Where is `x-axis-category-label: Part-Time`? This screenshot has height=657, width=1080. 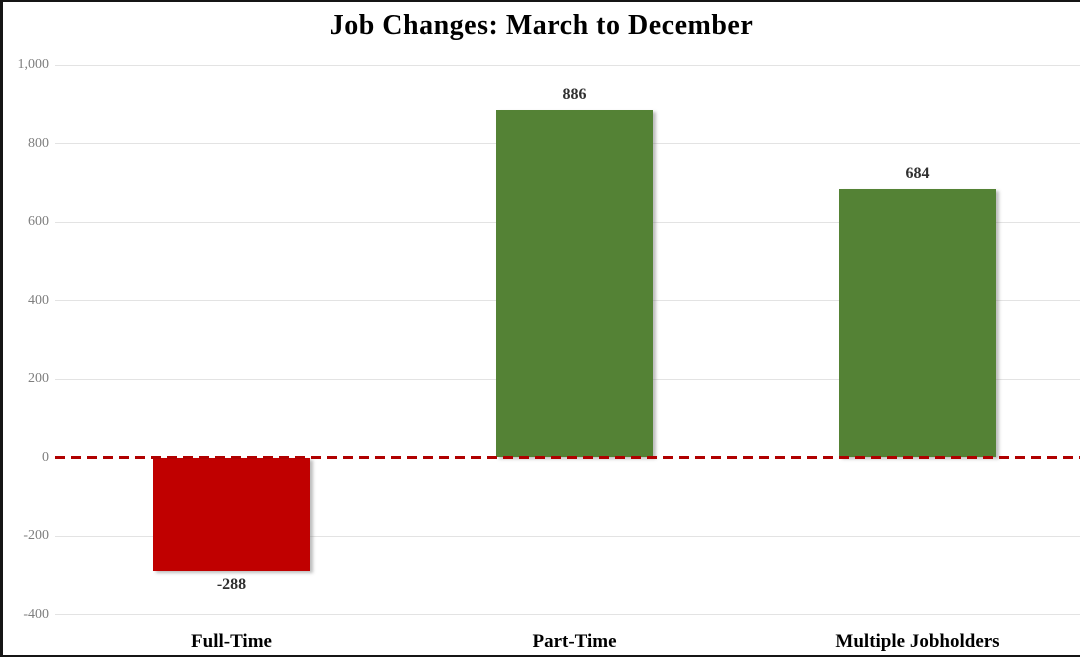
x-axis-category-label: Part-Time is located at coordinates (574, 641).